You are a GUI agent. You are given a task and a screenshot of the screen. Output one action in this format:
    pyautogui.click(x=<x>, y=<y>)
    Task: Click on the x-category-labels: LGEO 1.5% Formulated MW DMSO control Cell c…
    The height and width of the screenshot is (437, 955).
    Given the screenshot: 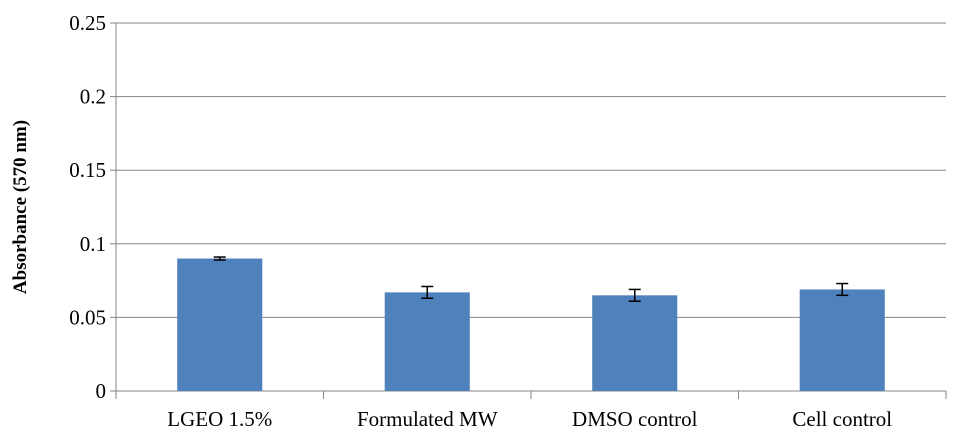 What is the action you would take?
    pyautogui.click(x=529, y=419)
    